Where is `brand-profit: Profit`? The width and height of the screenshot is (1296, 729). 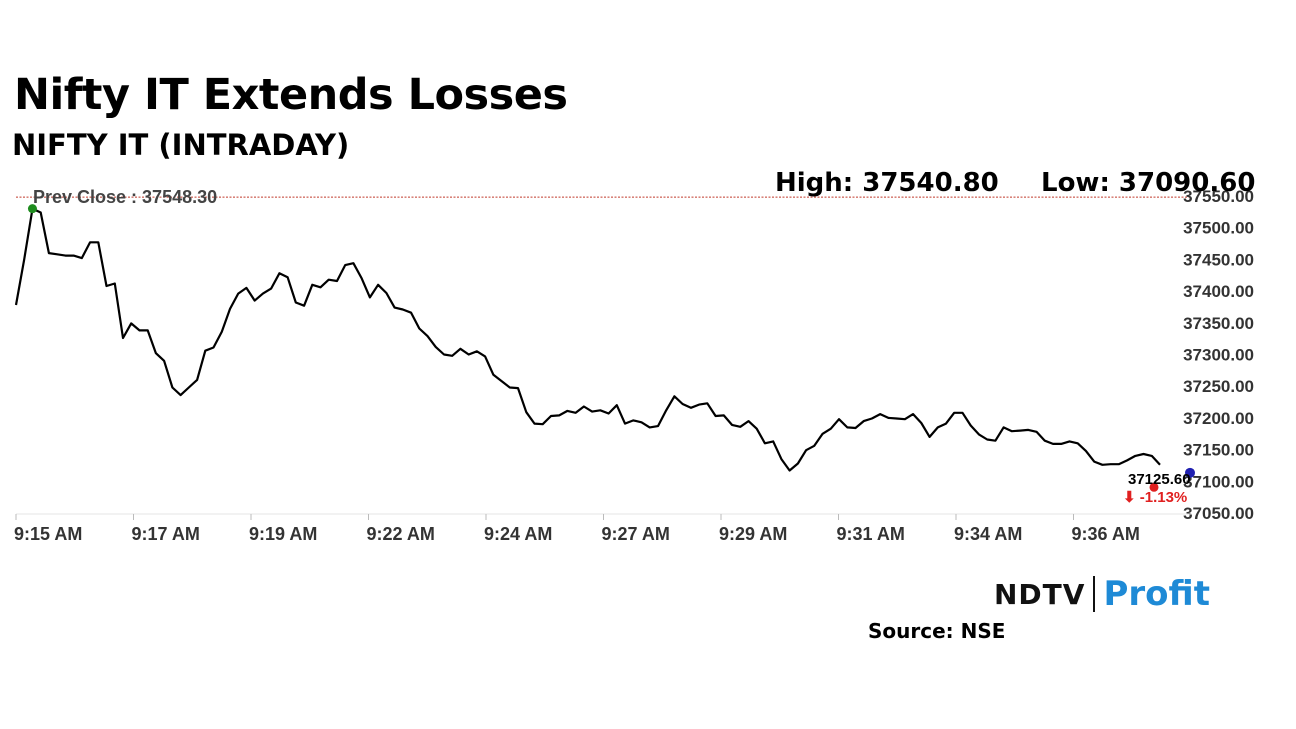
brand-profit: Profit is located at coordinates (1156, 594).